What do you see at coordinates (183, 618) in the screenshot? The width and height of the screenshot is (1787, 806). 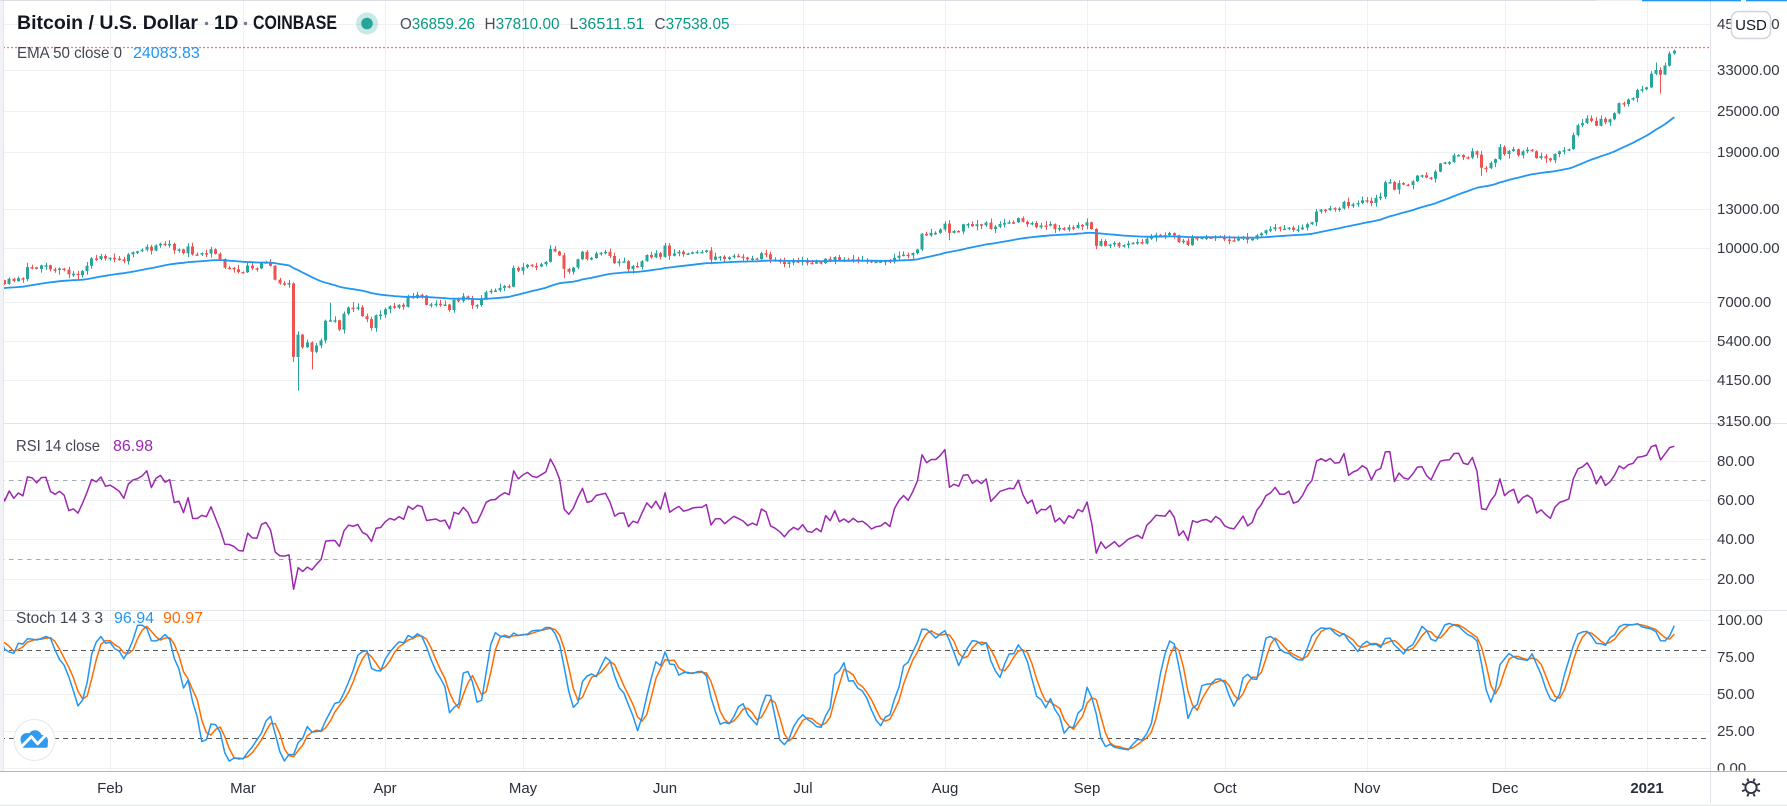 I see `svg-text: 90.97` at bounding box center [183, 618].